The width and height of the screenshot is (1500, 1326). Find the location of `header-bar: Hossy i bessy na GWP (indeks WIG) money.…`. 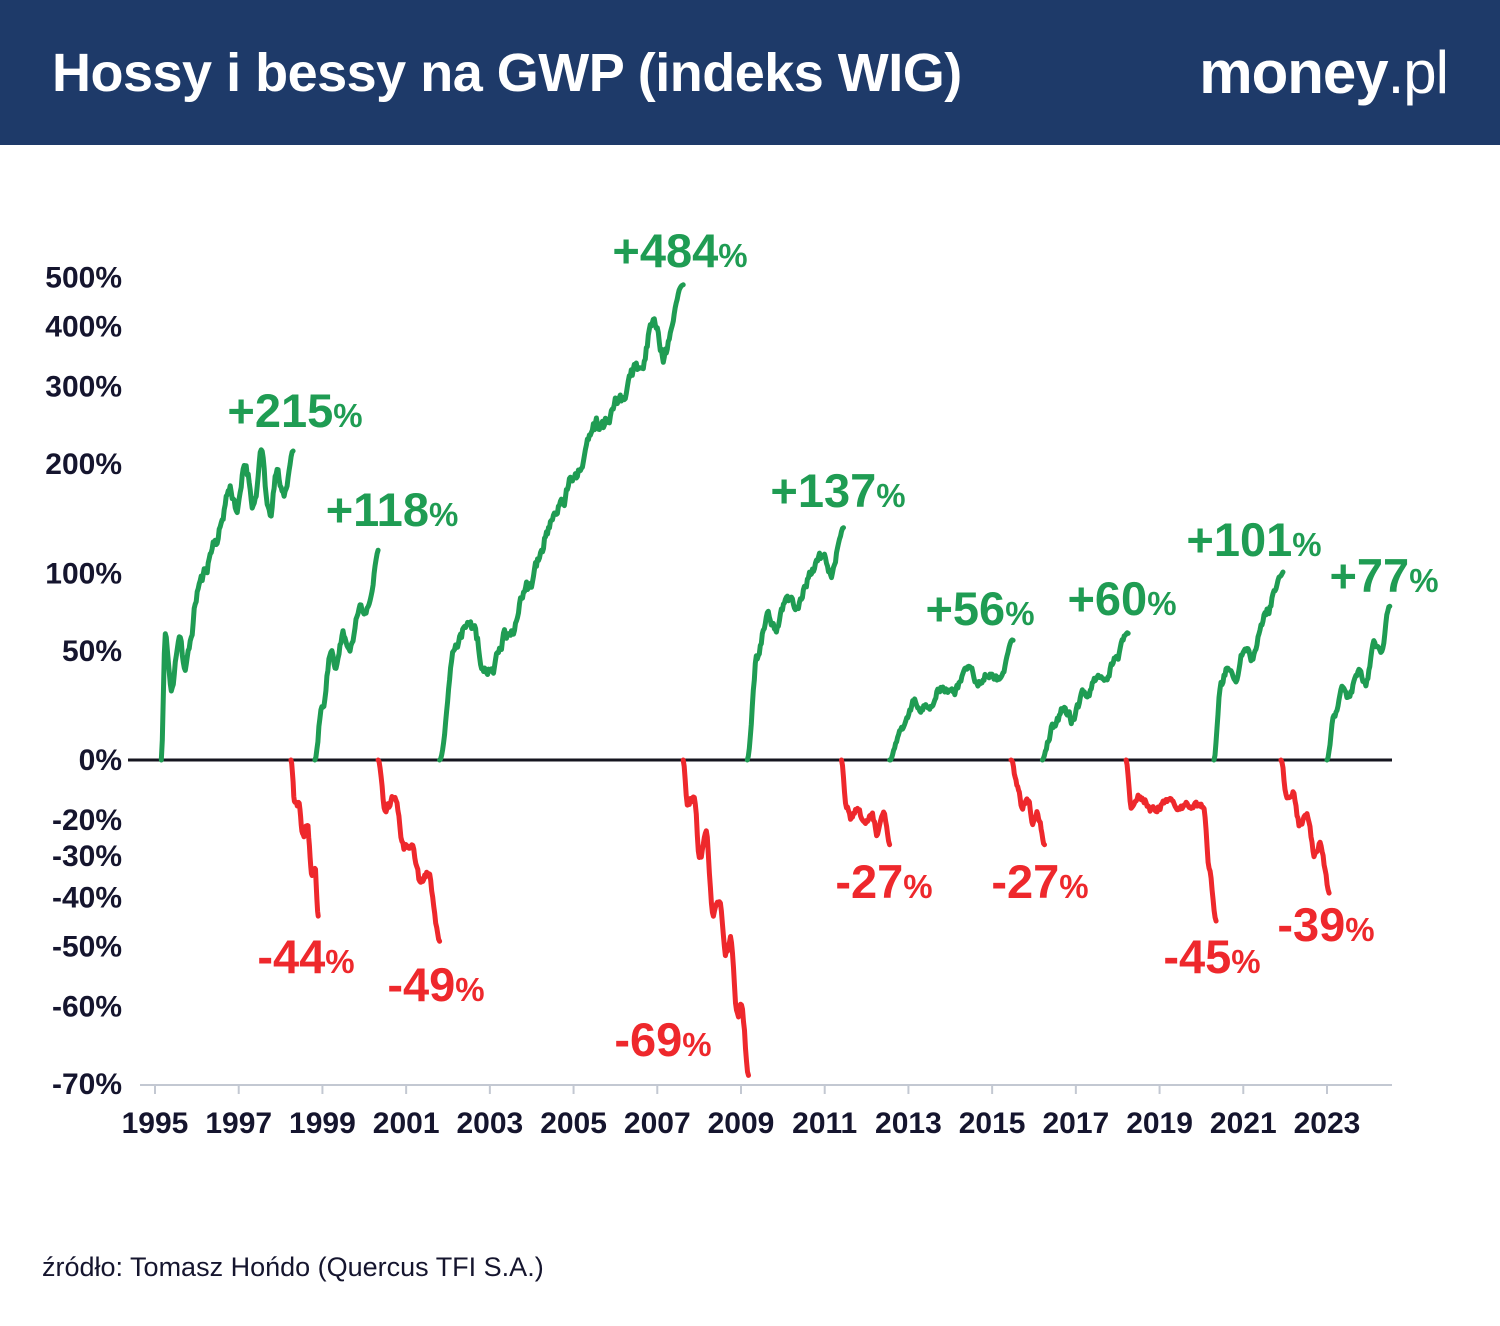

header-bar: Hossy i bessy na GWP (indeks WIG) money.… is located at coordinates (750, 72).